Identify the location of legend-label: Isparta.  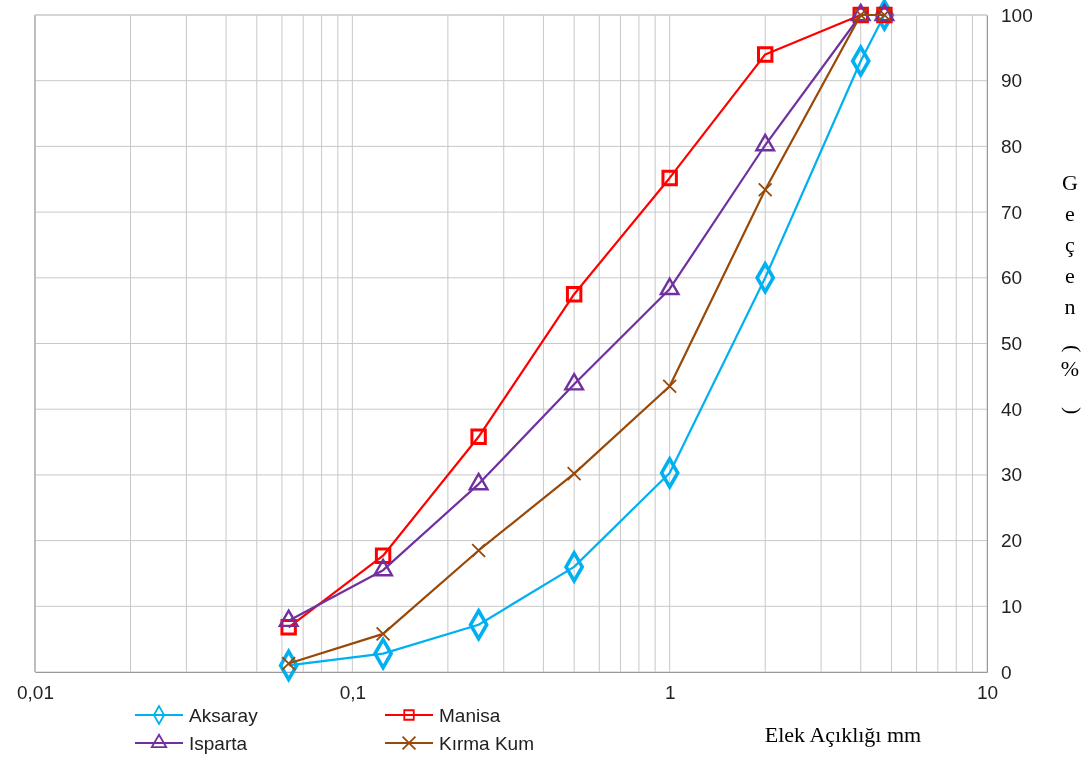
(218, 743).